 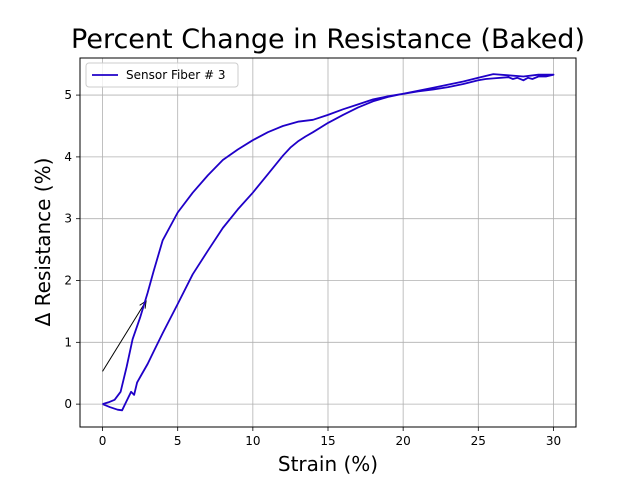 I want to click on y-tick-label: 3, so click(x=68, y=219).